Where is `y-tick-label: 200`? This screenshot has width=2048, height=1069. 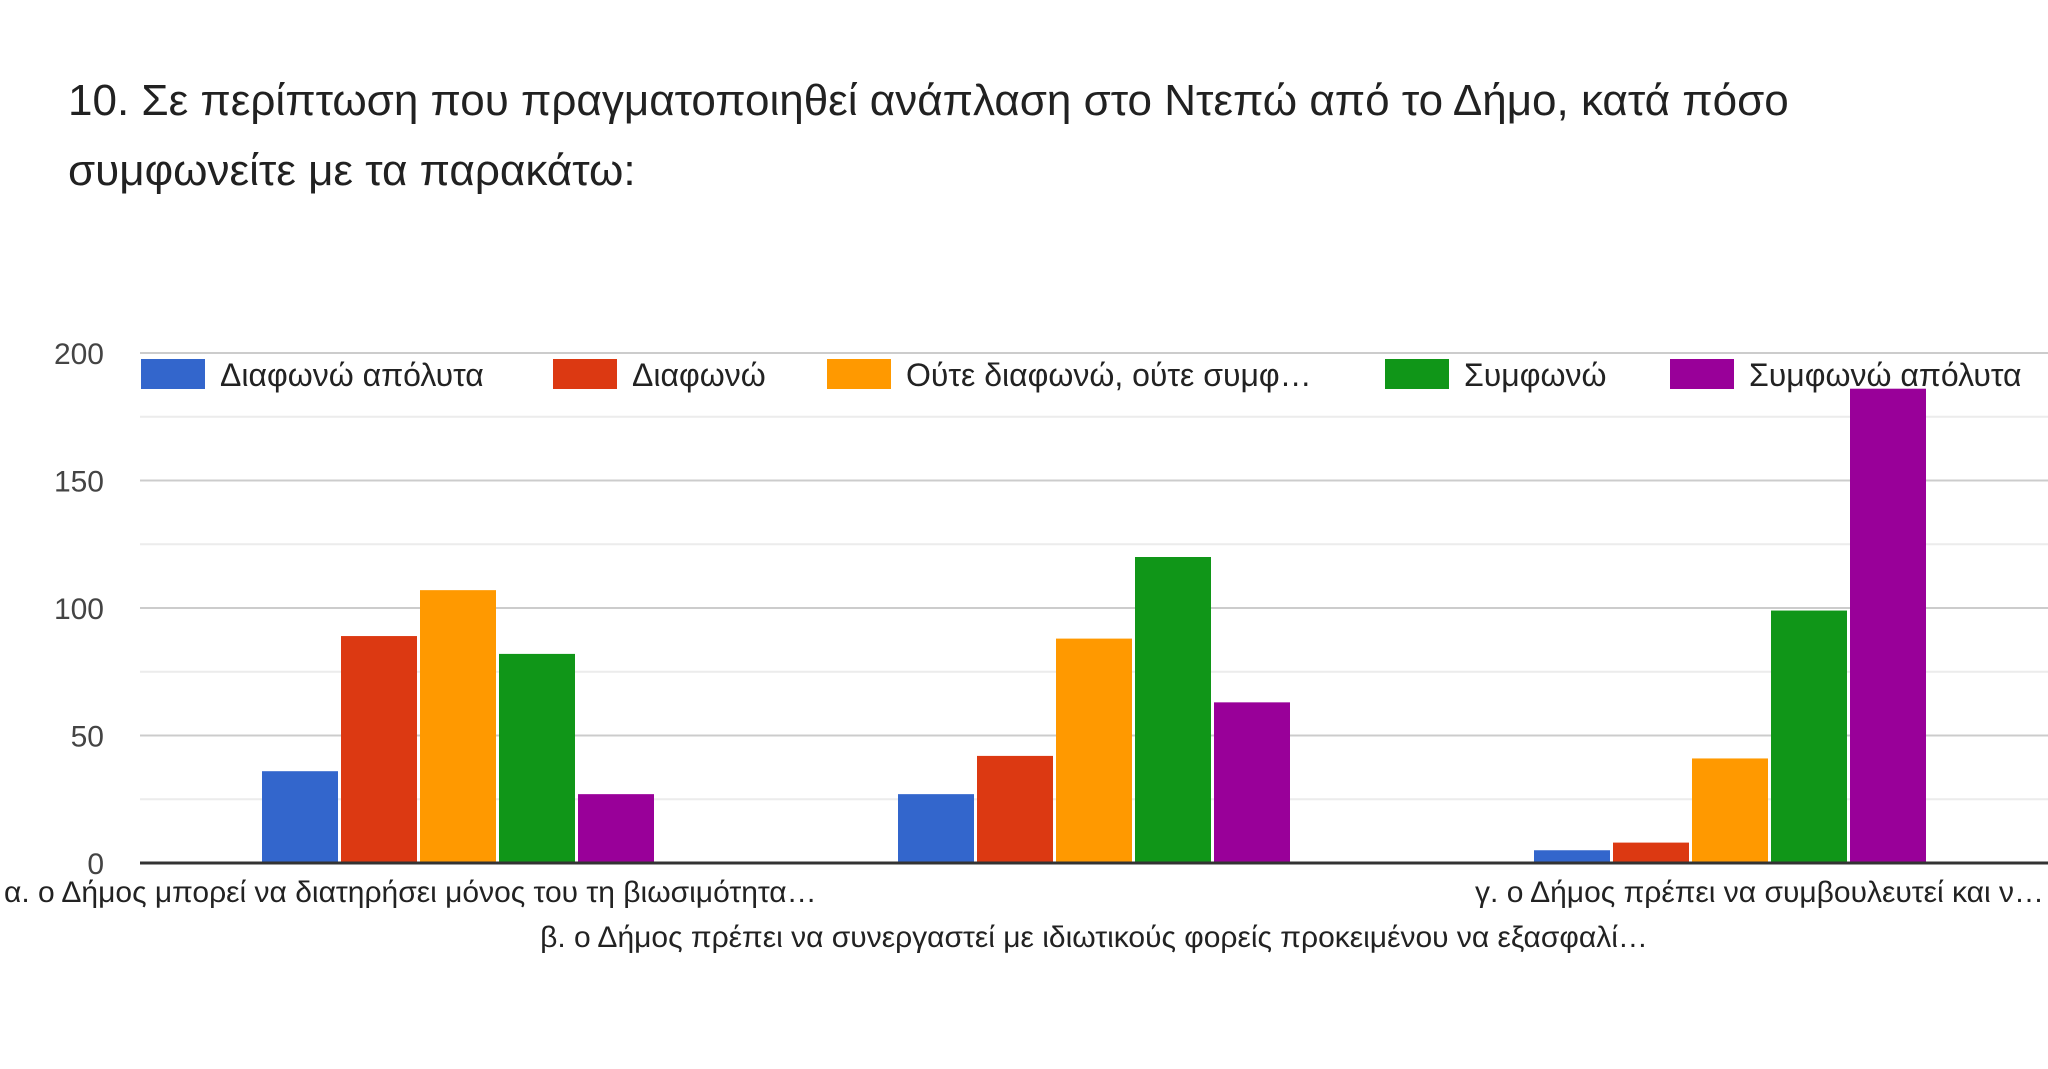
y-tick-label: 200 is located at coordinates (79, 354).